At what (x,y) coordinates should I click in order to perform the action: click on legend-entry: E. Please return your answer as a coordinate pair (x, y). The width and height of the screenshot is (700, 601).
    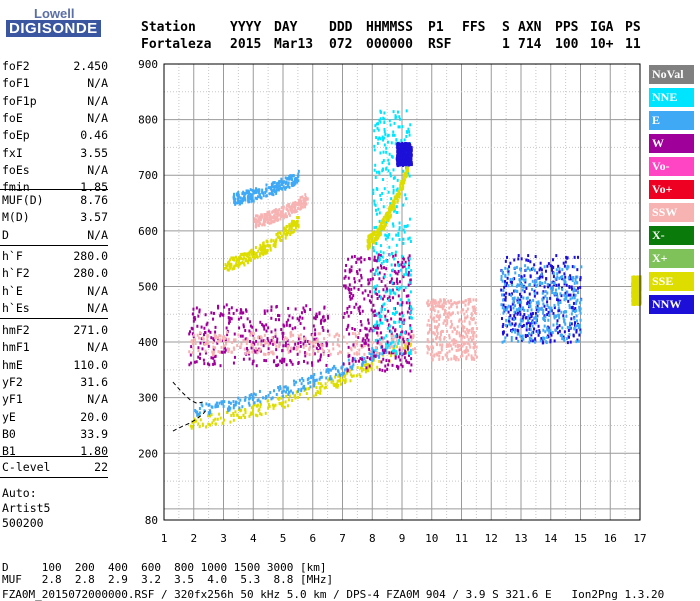
    Looking at the image, I should click on (671, 120).